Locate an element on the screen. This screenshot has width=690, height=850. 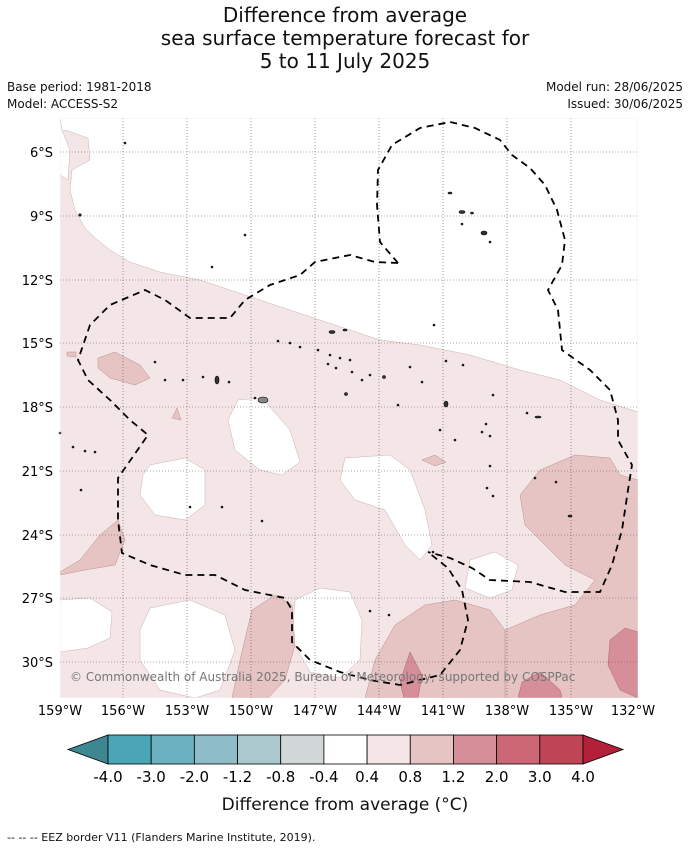
colorbar-tick-label: -0.8 is located at coordinates (280, 777).